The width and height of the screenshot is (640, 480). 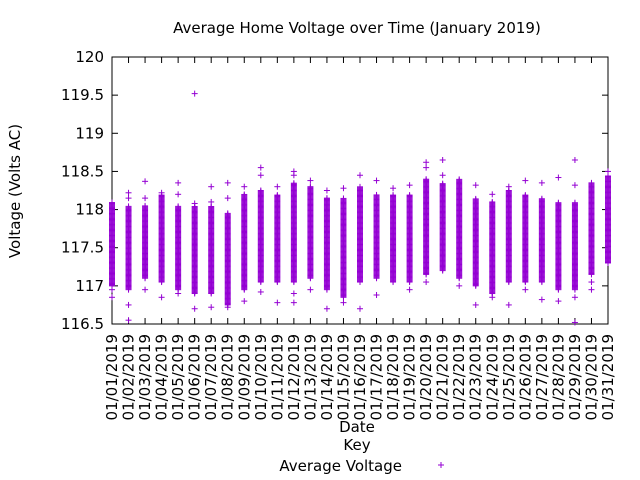 I want to click on x-tick-label: 01/02/2019, so click(x=129, y=377).